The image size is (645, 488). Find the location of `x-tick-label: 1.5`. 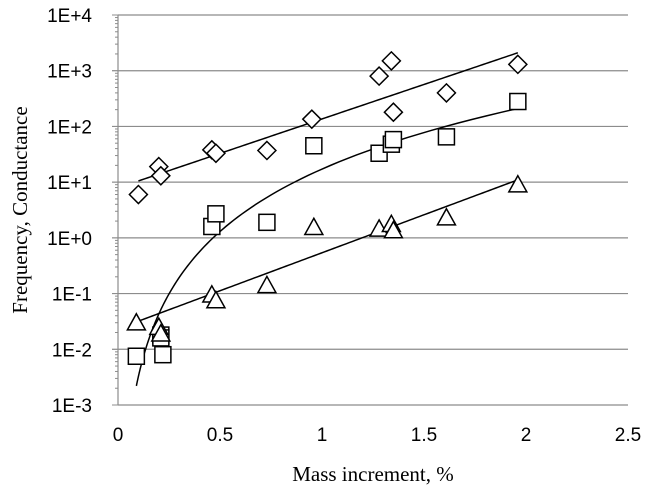

x-tick-label: 1.5 is located at coordinates (424, 435).